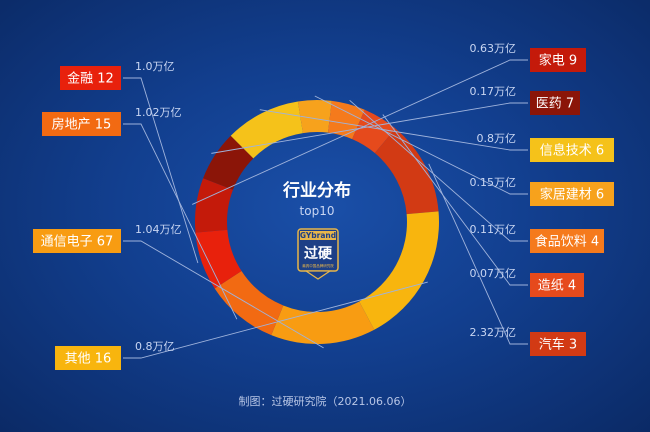  I want to click on category-label: 医药 7, so click(555, 104).